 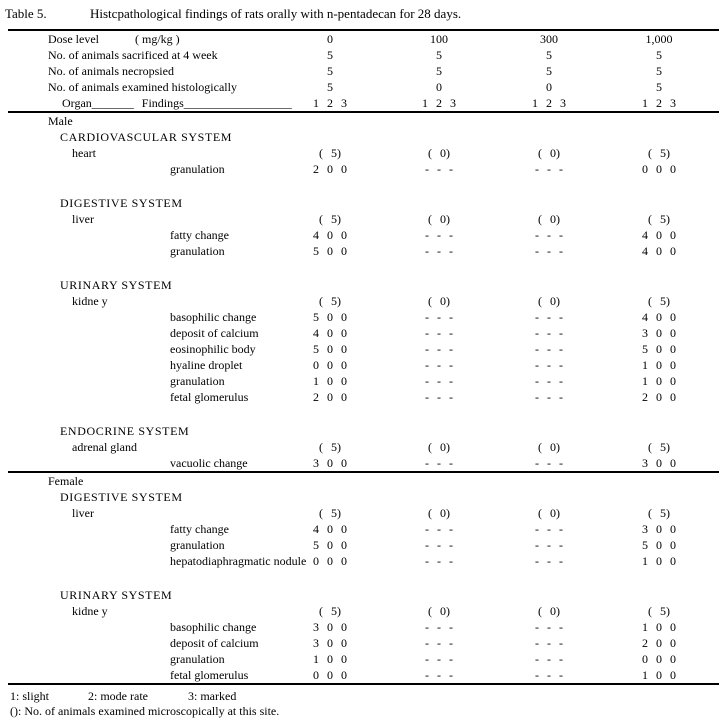 What do you see at coordinates (150, 103) in the screenshot?
I see `organ-findings-label: Organ_______ Findings__________________` at bounding box center [150, 103].